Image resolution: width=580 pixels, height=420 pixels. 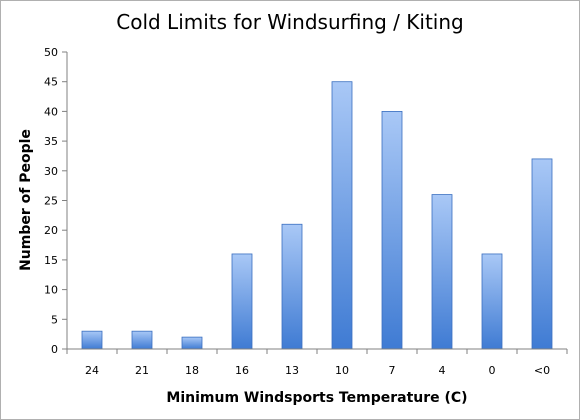 What do you see at coordinates (192, 370) in the screenshot?
I see `x-tick-label: 18` at bounding box center [192, 370].